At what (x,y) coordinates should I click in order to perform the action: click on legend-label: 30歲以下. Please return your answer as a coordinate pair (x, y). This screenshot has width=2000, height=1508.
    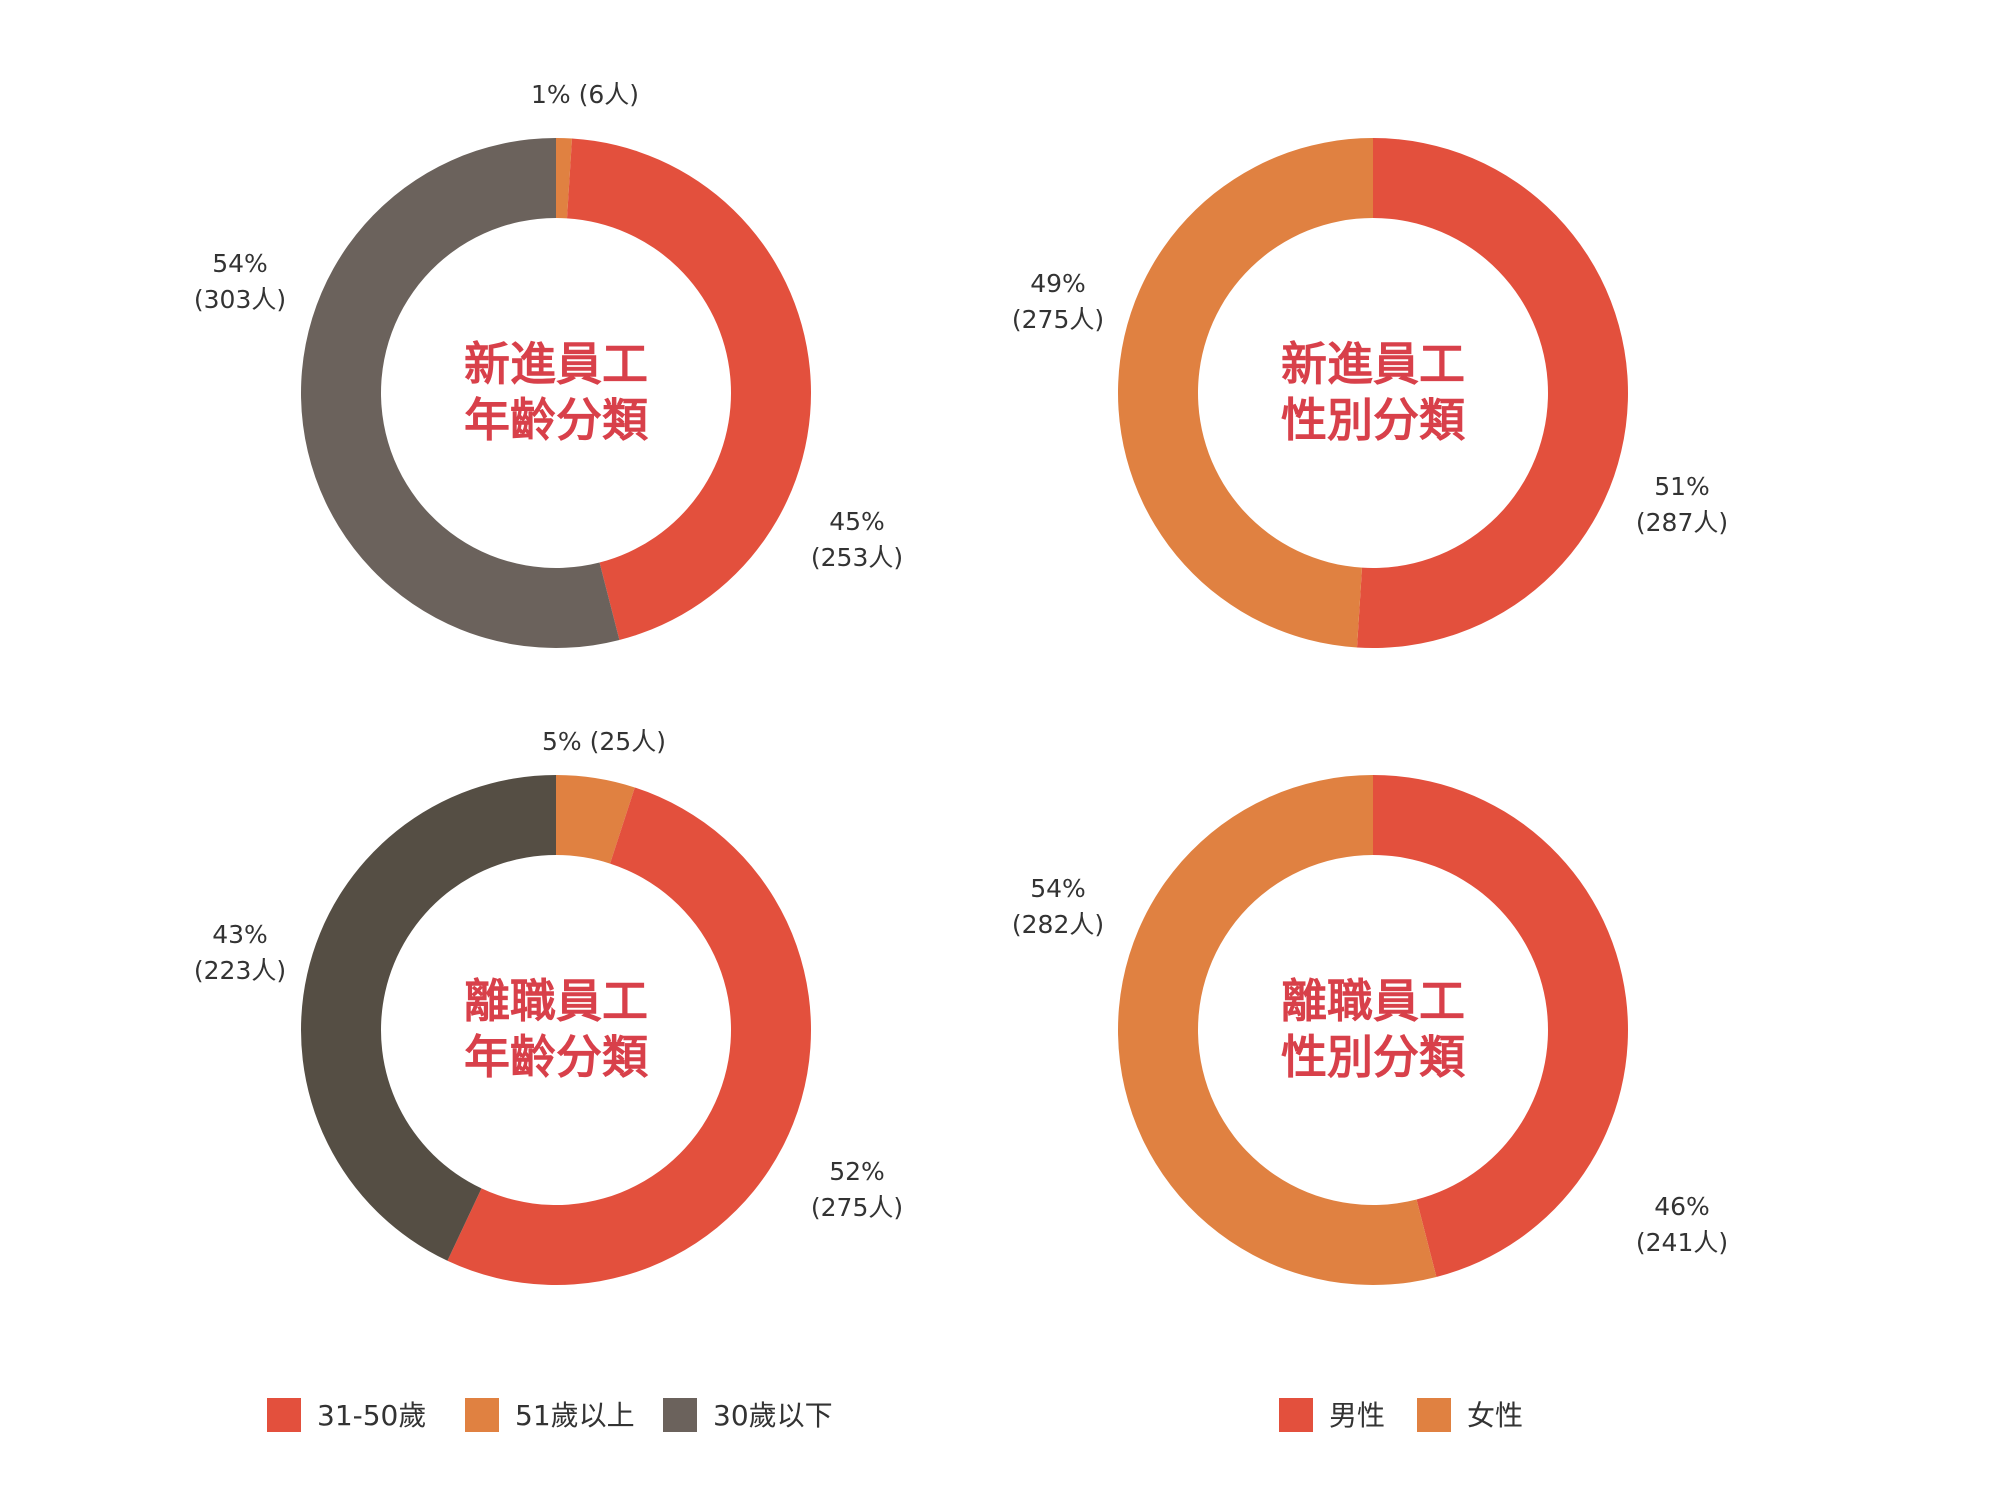
    Looking at the image, I should click on (773, 1415).